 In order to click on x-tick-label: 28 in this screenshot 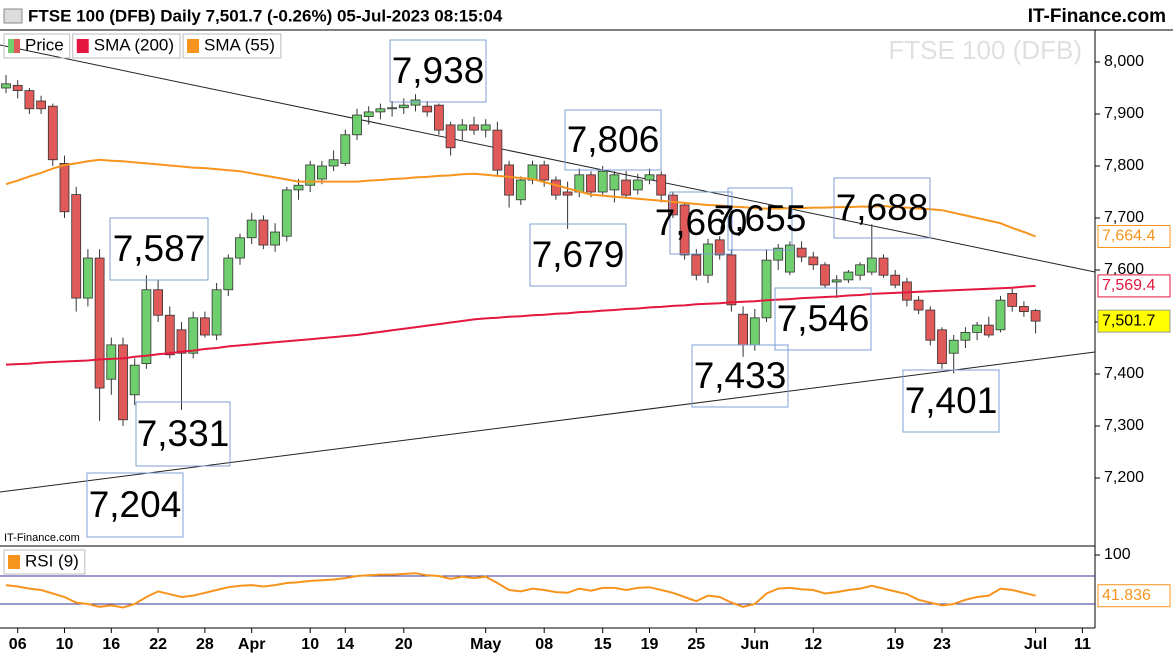, I will do `click(205, 644)`.